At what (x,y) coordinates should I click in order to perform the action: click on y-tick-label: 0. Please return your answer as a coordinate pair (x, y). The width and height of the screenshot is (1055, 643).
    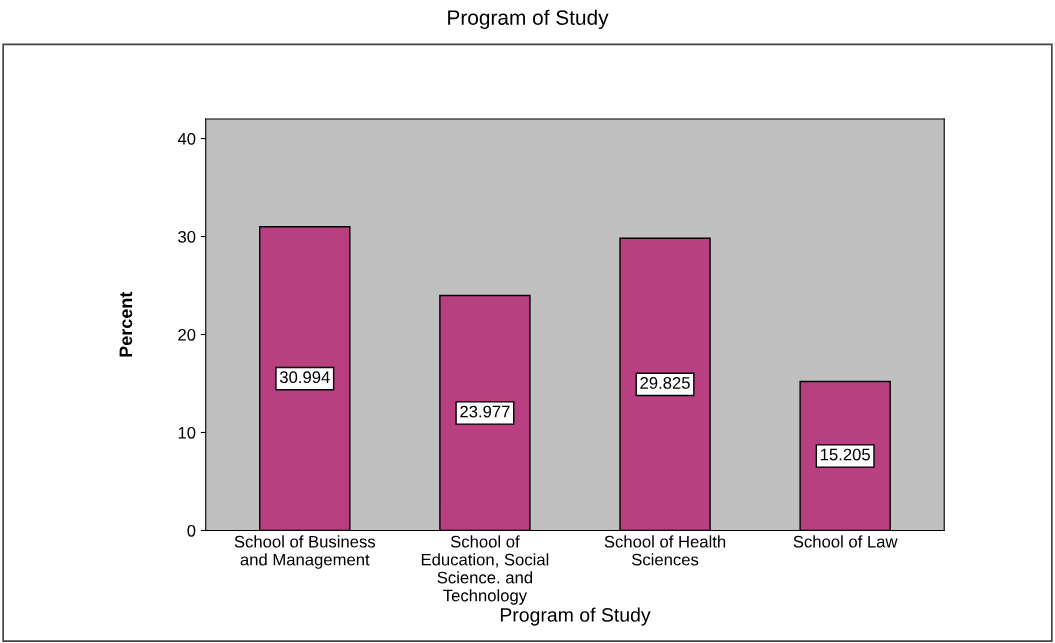
    Looking at the image, I should click on (191, 530).